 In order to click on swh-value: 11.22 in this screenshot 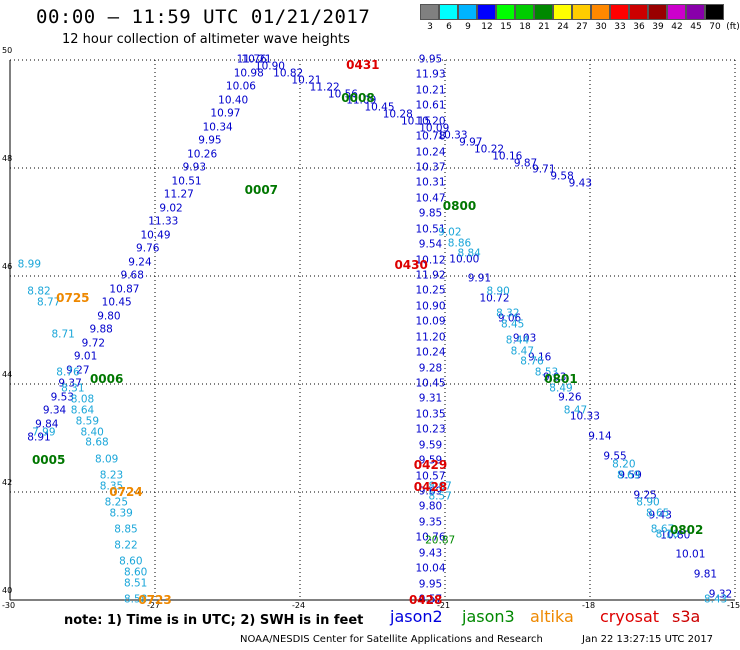, I will do `click(324, 87)`.